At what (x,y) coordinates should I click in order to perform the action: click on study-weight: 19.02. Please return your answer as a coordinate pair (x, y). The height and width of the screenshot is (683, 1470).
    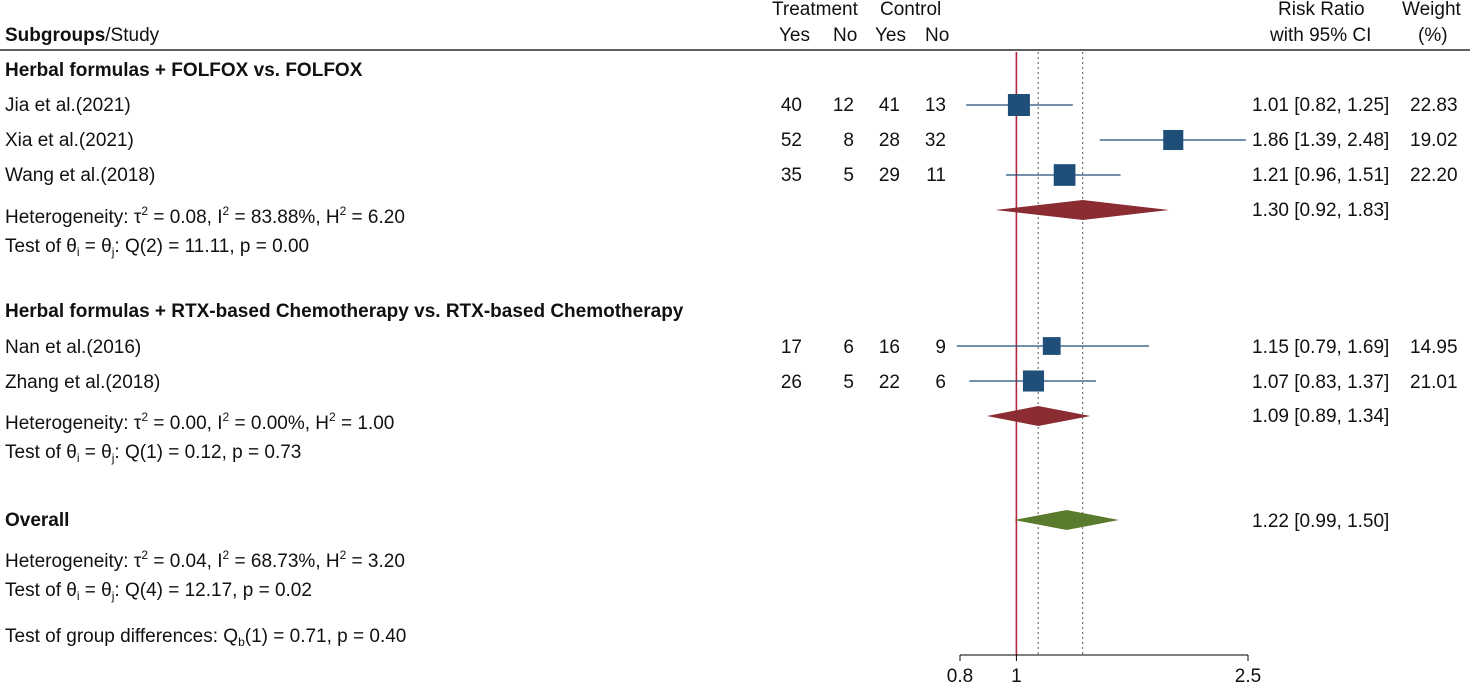
    Looking at the image, I should click on (1434, 140).